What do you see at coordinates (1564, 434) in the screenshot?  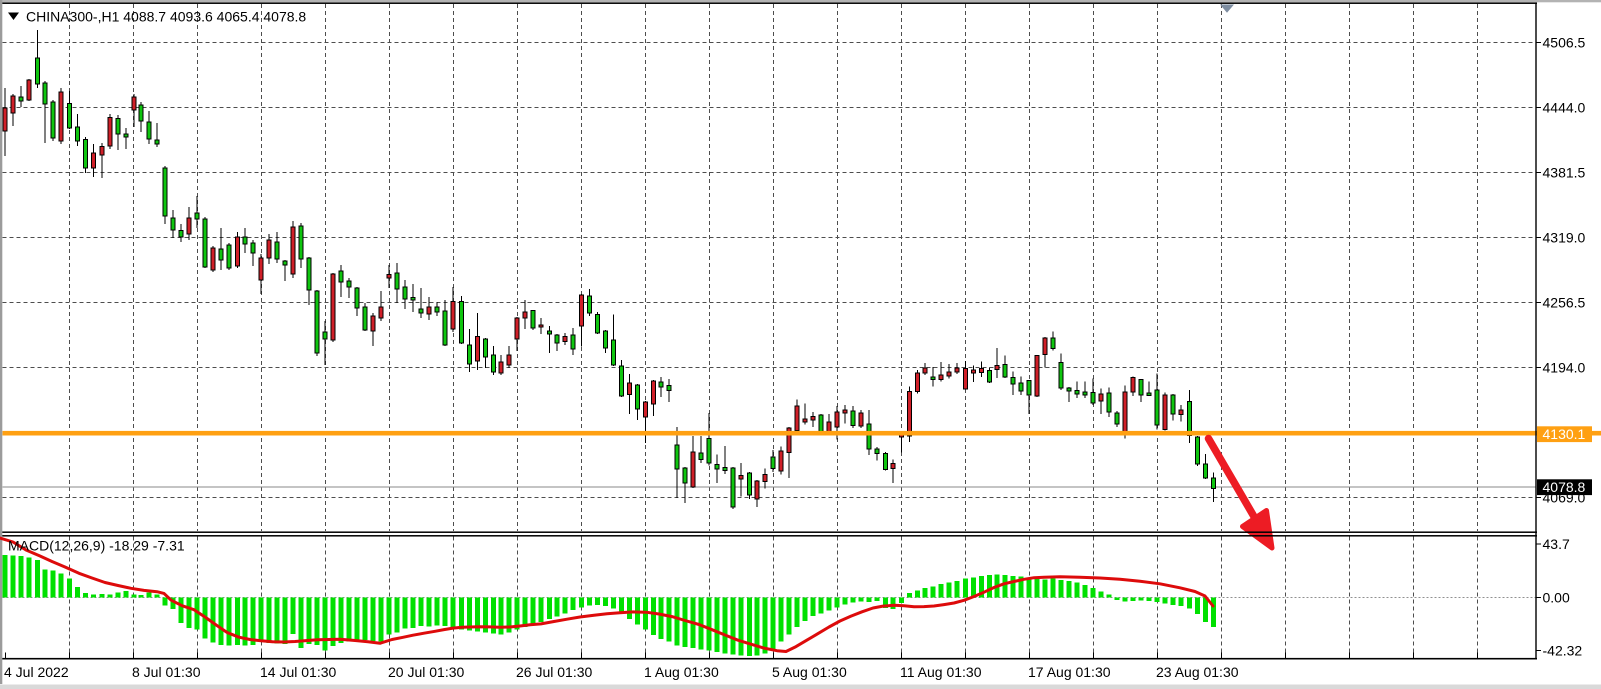 I see `svg-text: 4130.1` at bounding box center [1564, 434].